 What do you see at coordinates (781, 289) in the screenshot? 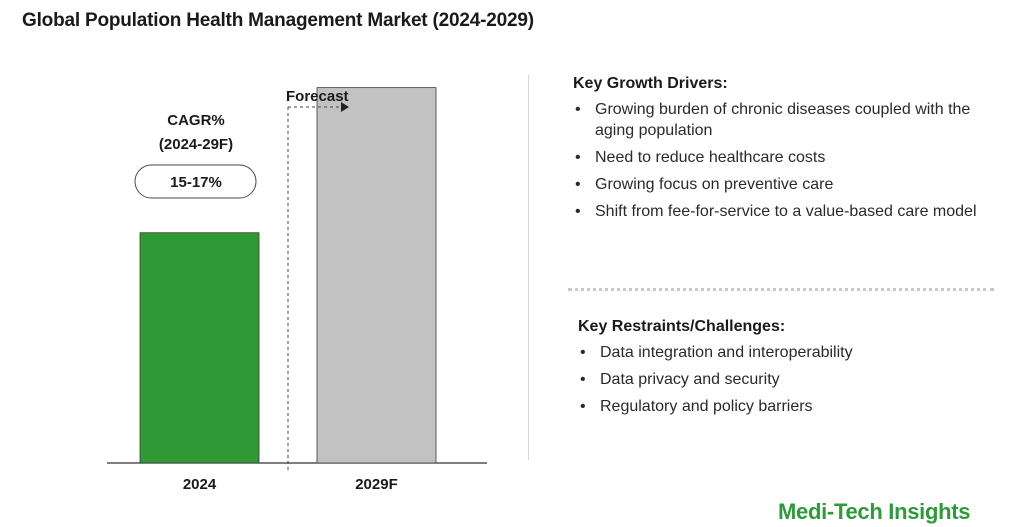
I see `section-divider` at bounding box center [781, 289].